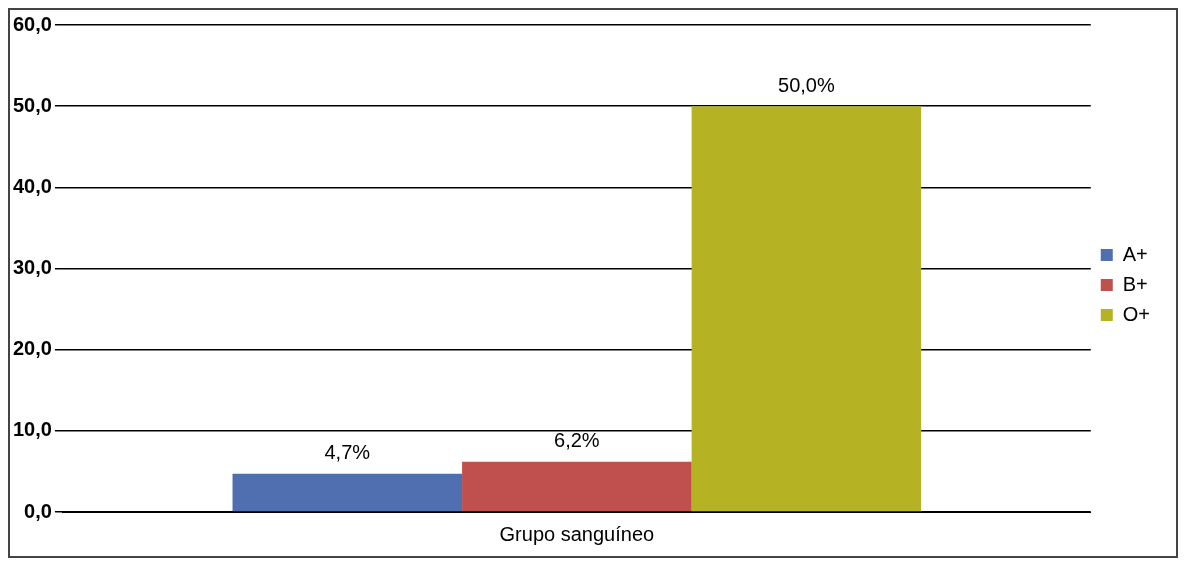 This screenshot has height=572, width=1195. I want to click on data-label: 50,0%, so click(806, 84).